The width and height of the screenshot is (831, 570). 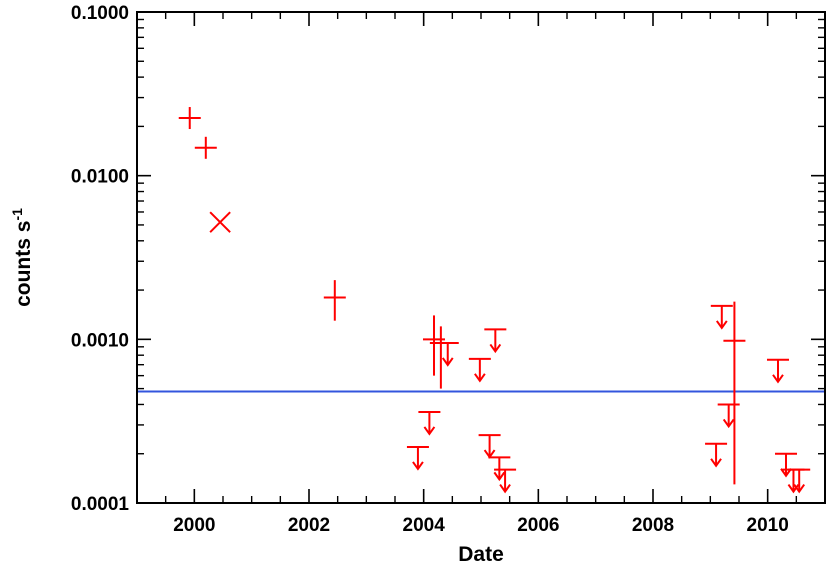 I want to click on x-tick-label: 2010, so click(x=768, y=525).